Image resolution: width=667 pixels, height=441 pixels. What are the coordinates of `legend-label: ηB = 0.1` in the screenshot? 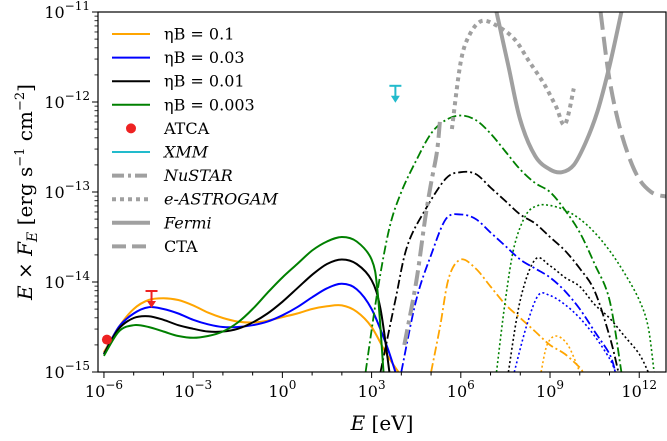 It's located at (199, 34).